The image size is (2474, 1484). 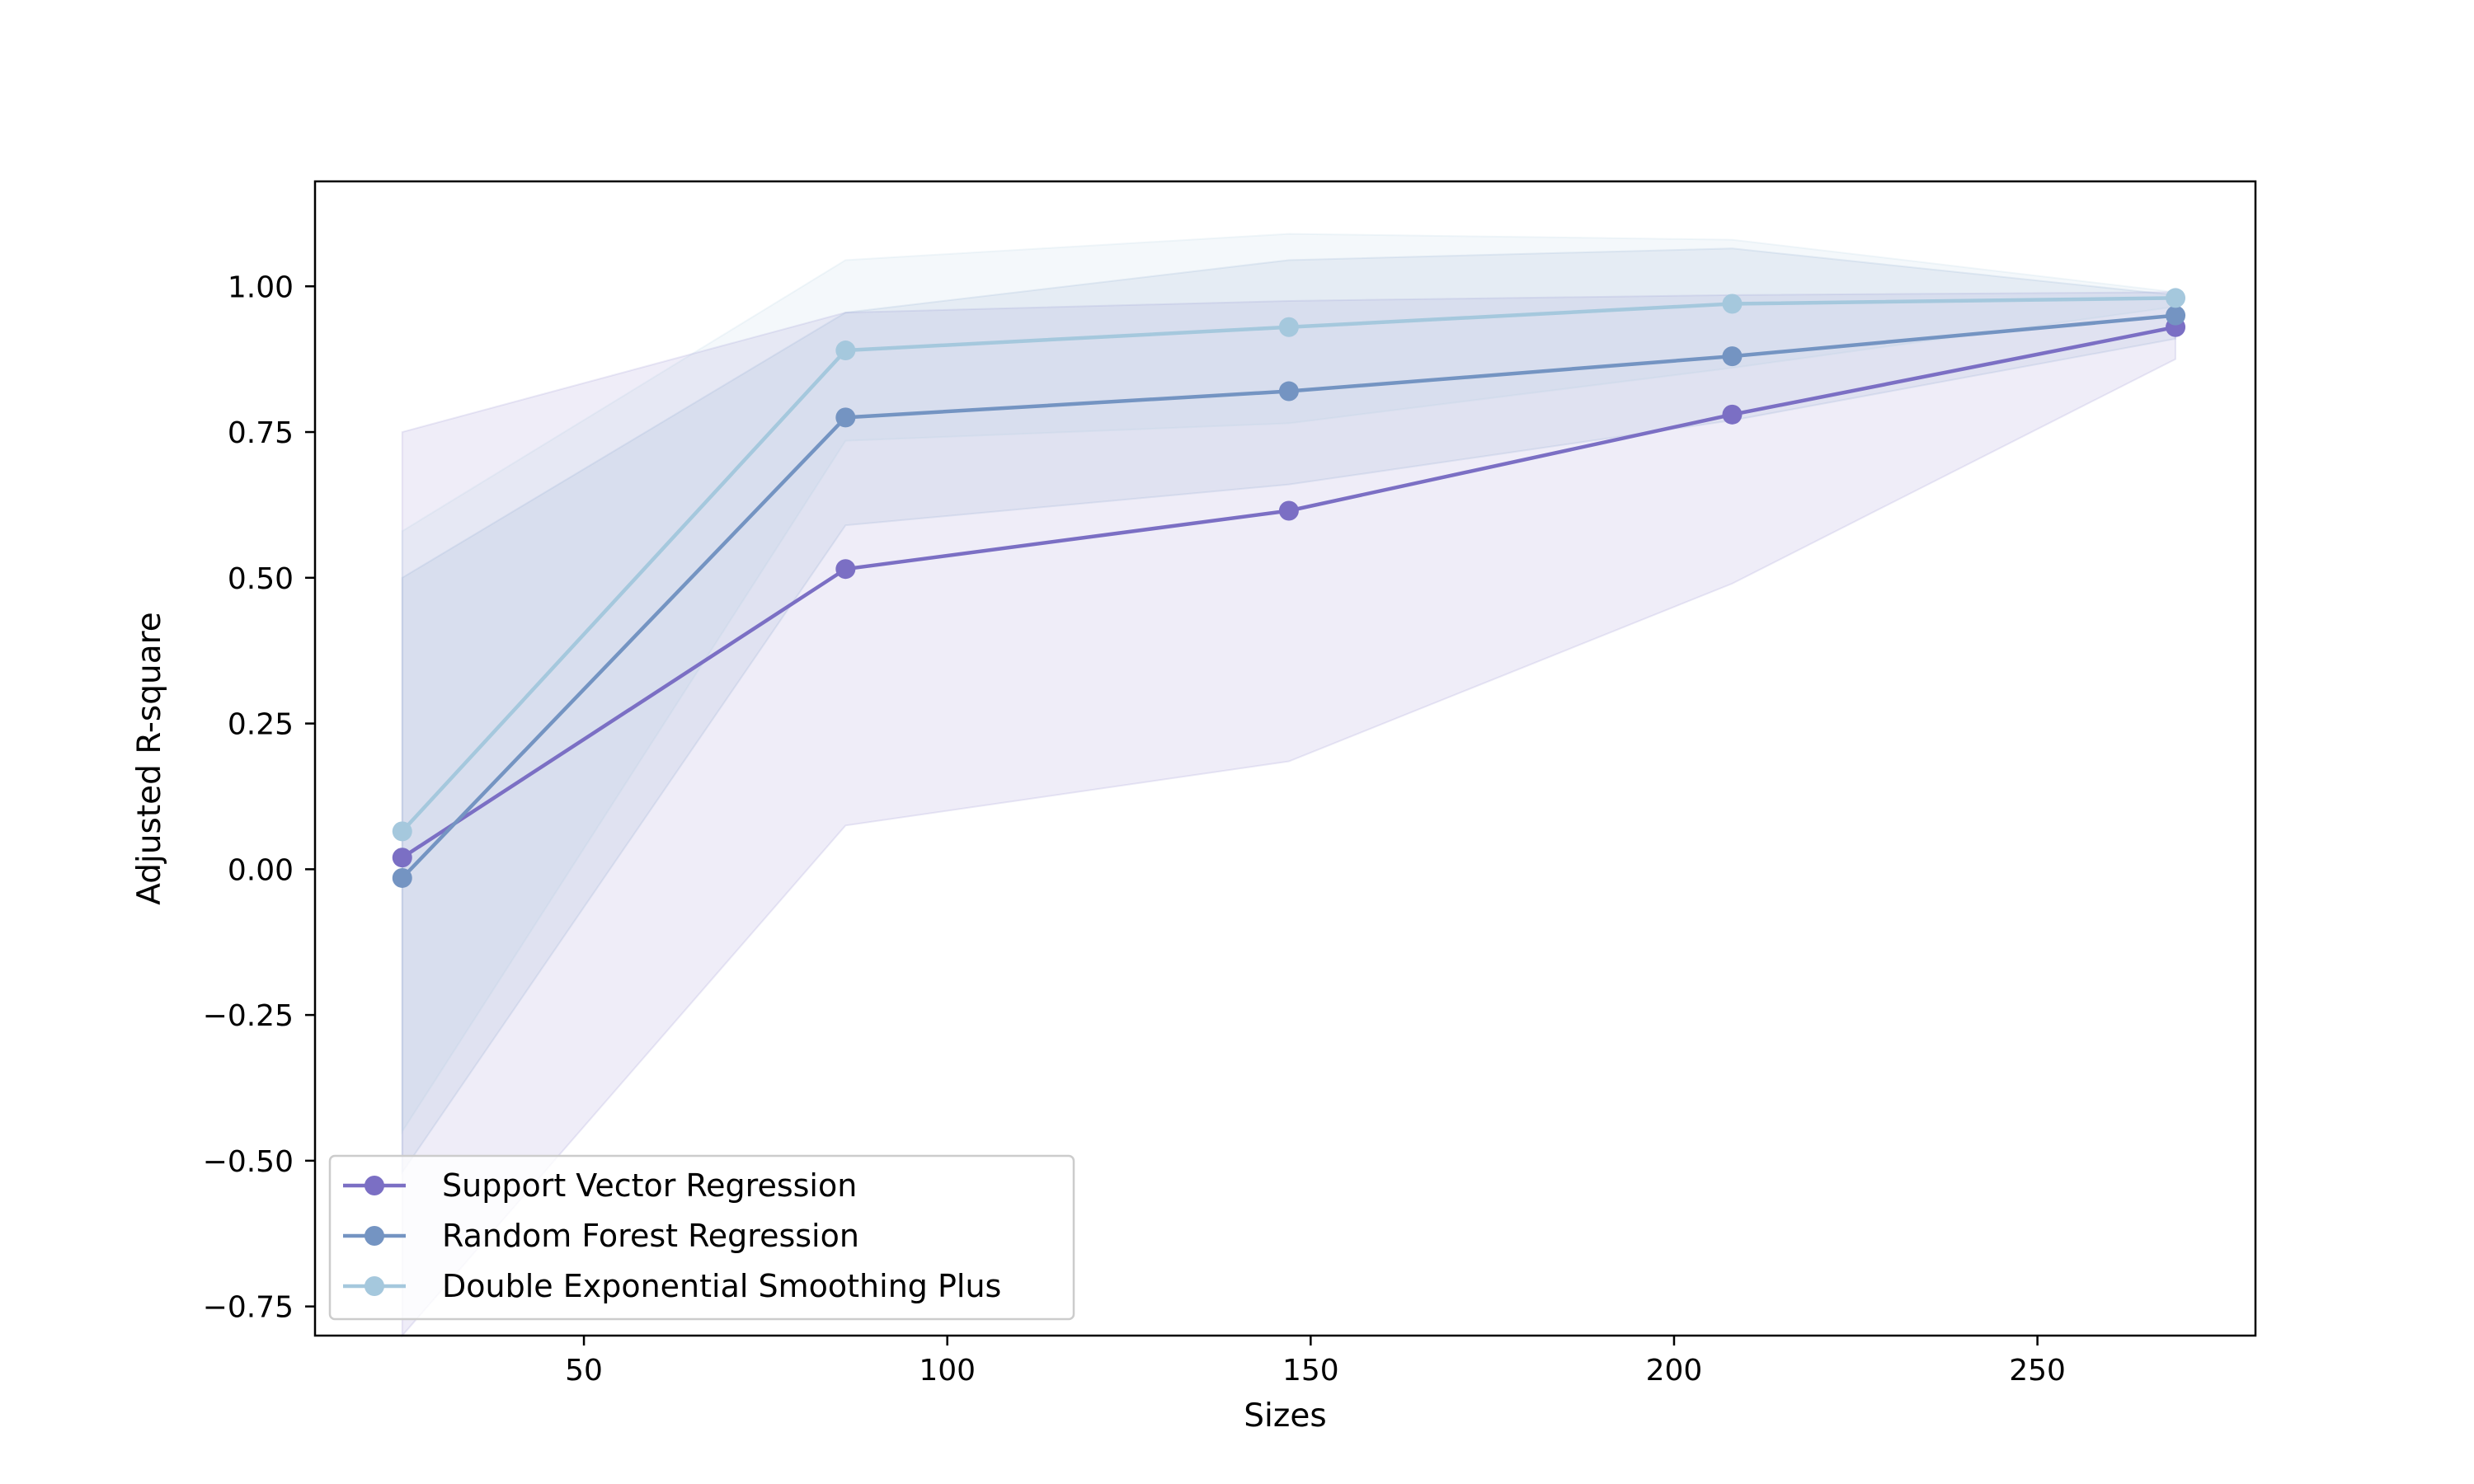 I want to click on y-axis-ticks: −0.75 −0.50 −0.25 0.00 0.25 0.50 0.75 1.00, so click(x=259, y=797).